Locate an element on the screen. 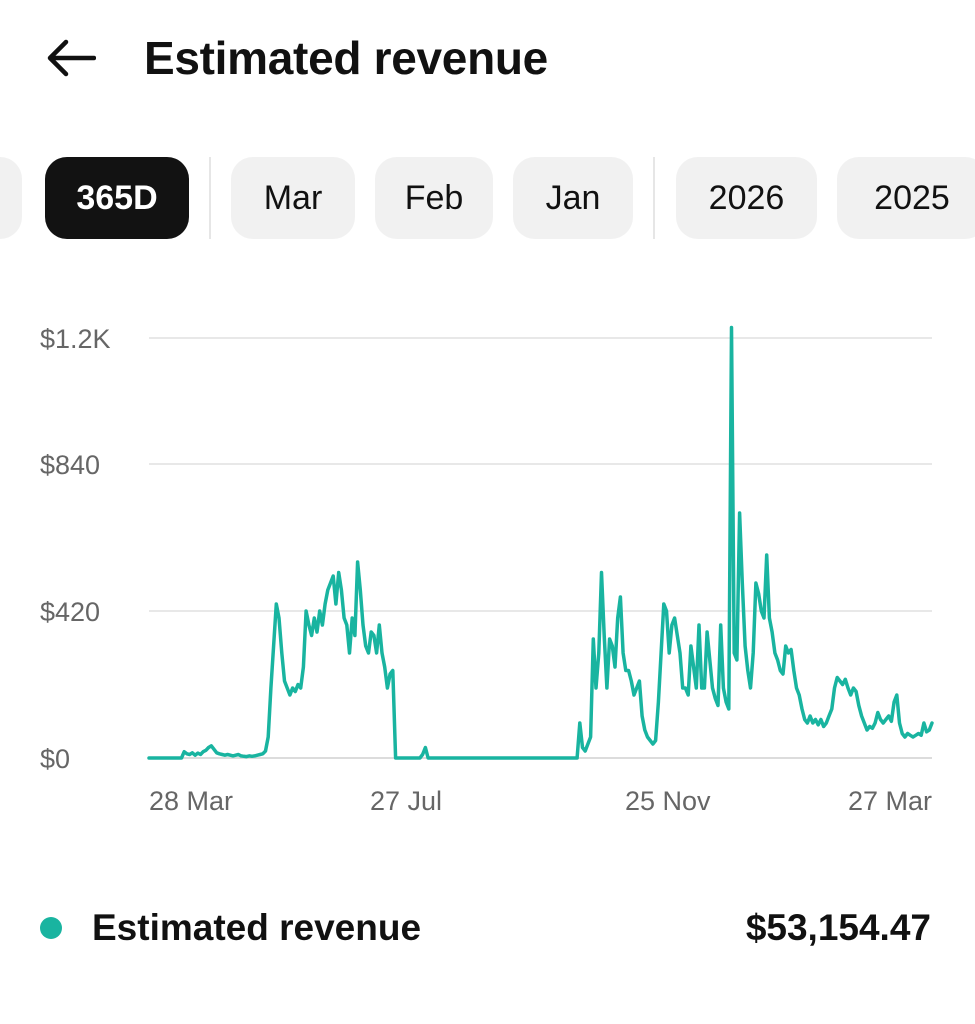 The image size is (975, 1024). arrow-left-icon is located at coordinates (71, 58).